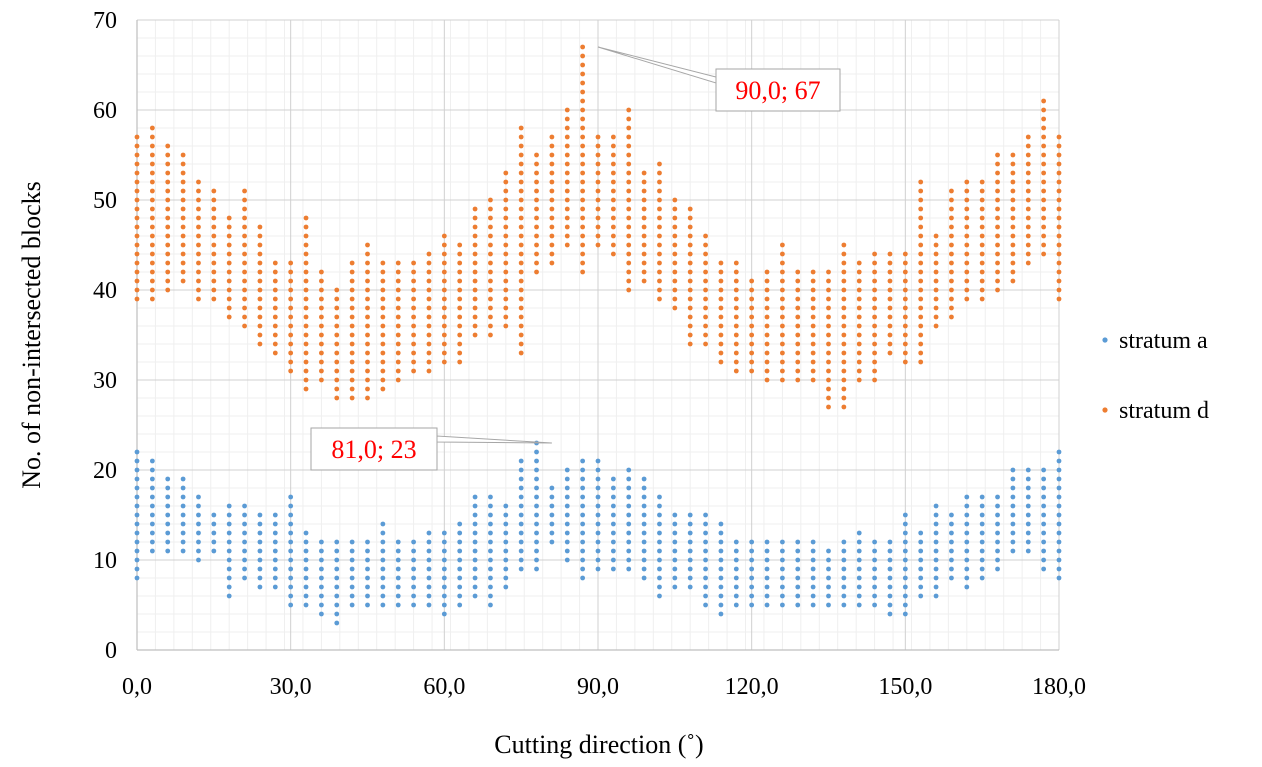  What do you see at coordinates (105, 111) in the screenshot?
I see `y-tick-label: 60` at bounding box center [105, 111].